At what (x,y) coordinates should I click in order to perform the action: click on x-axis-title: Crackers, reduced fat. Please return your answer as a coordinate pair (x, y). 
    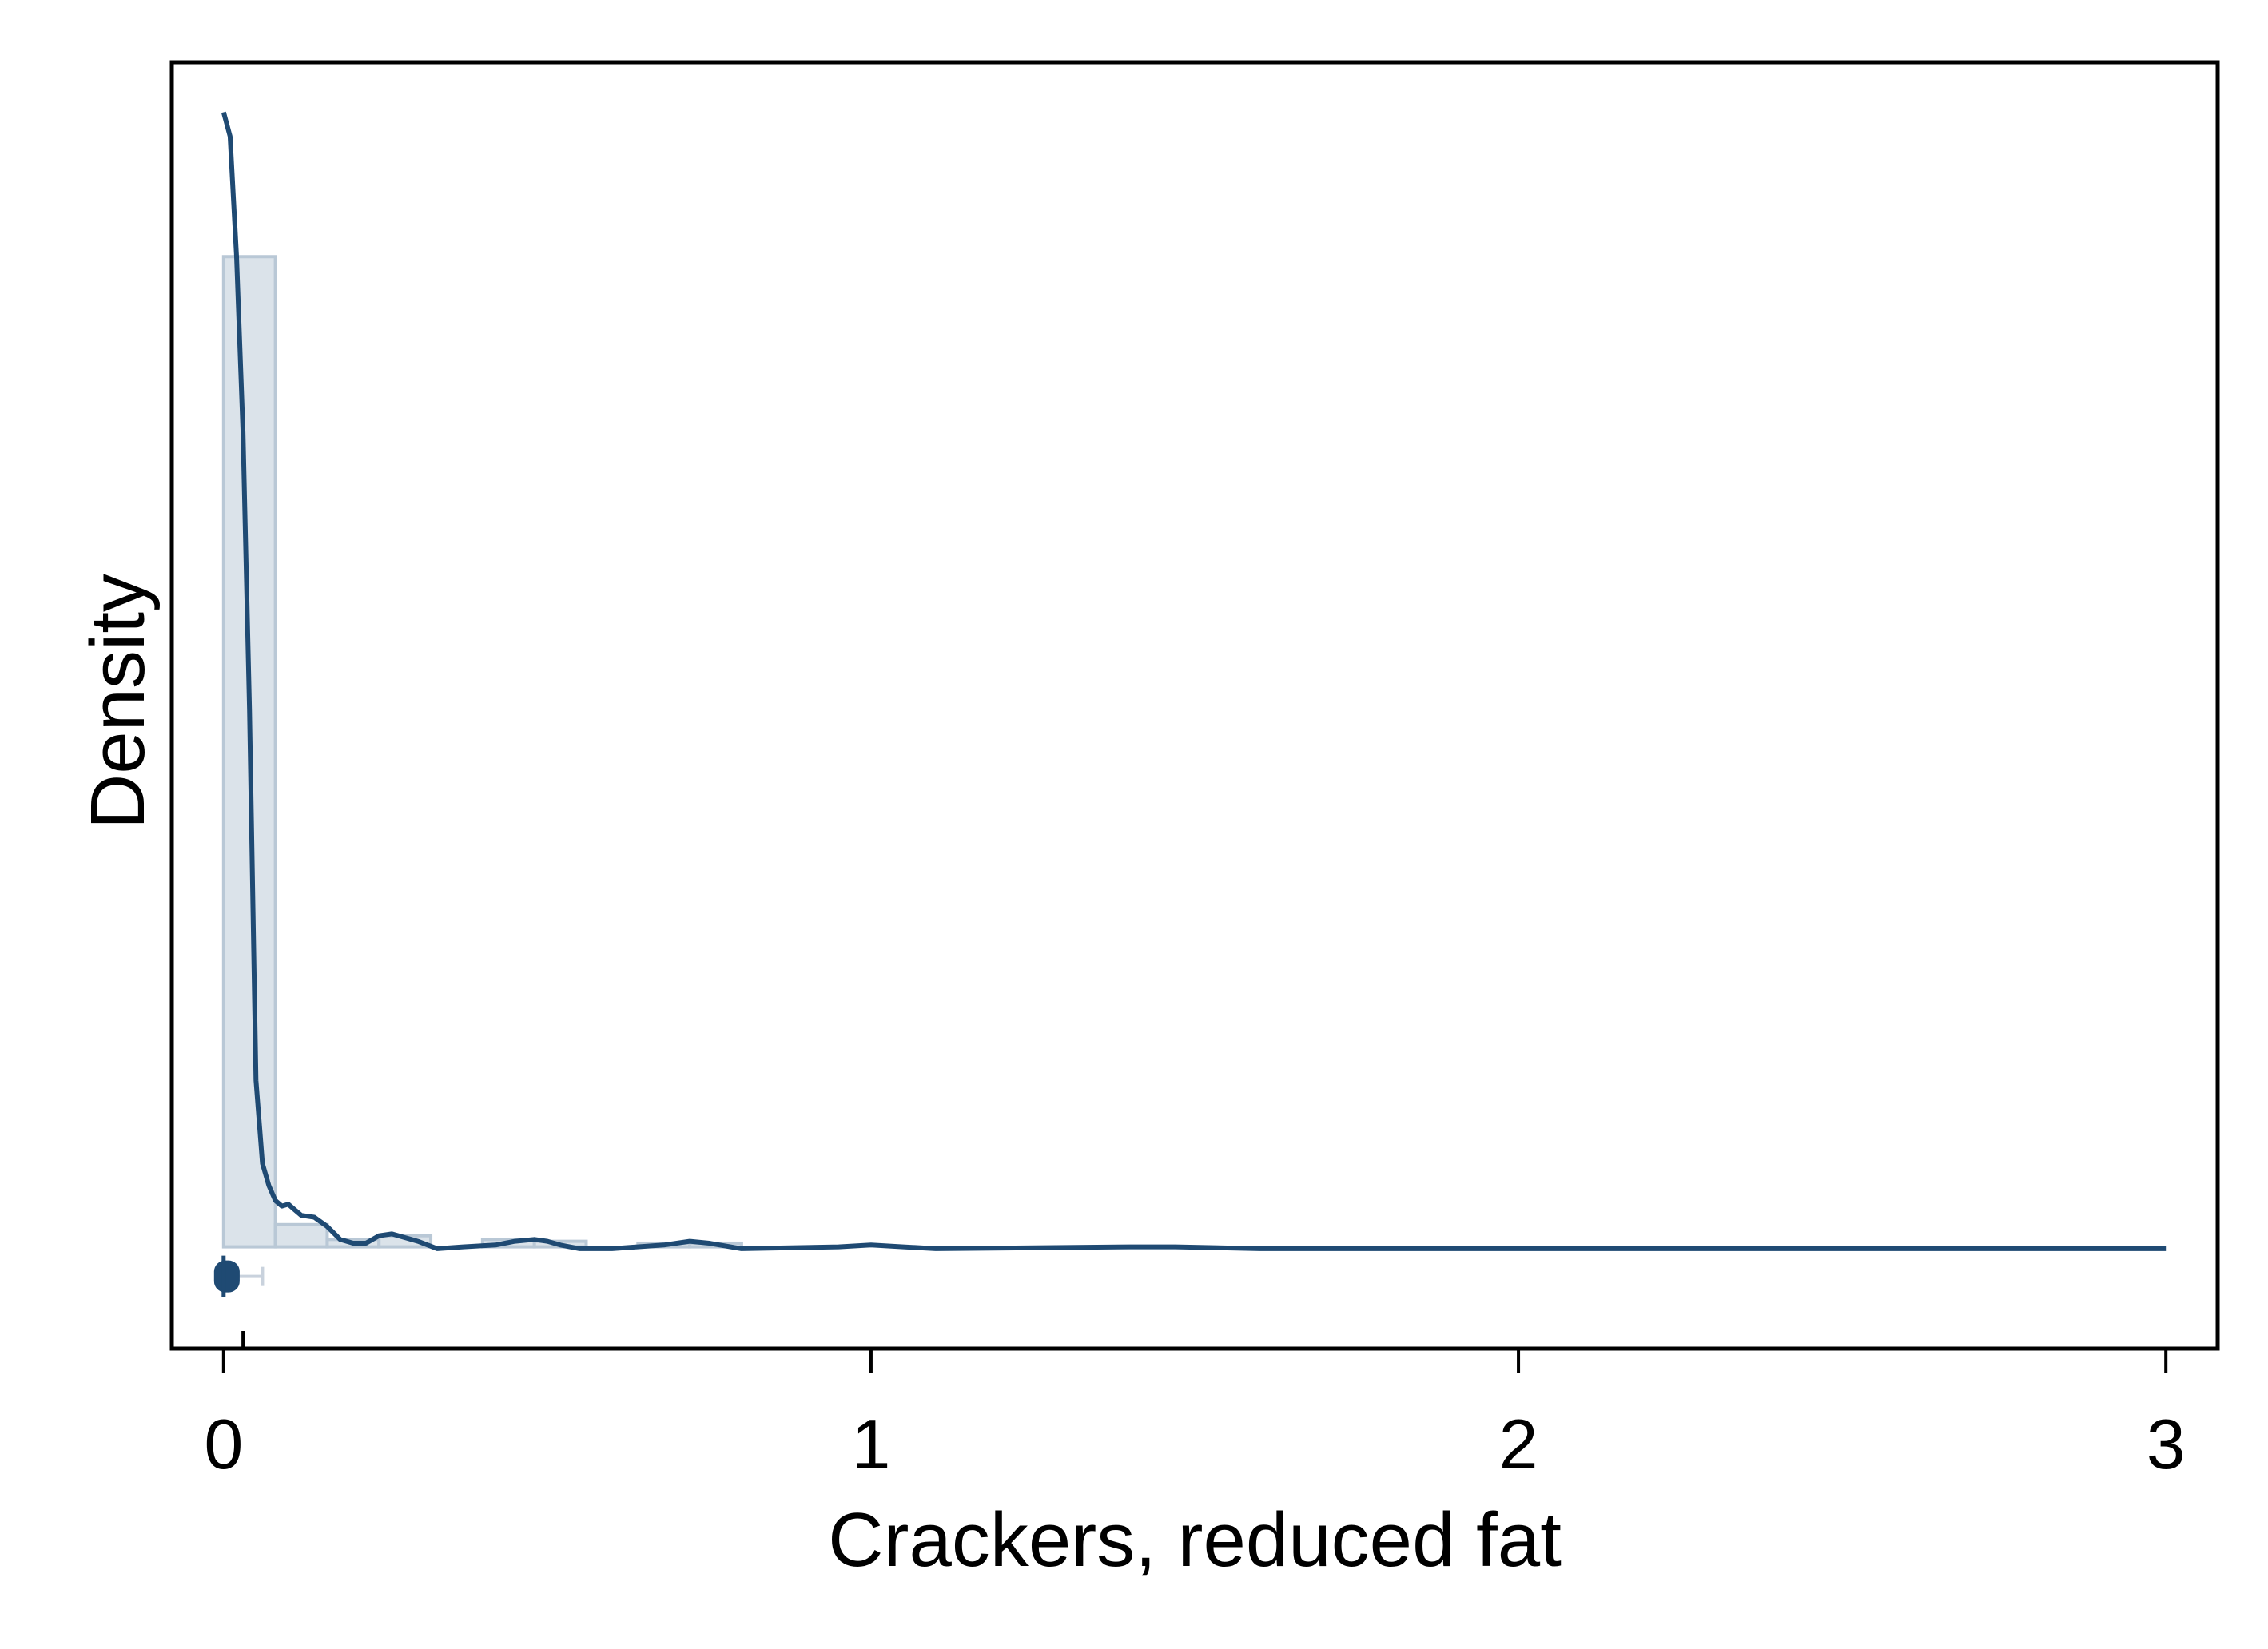
    Looking at the image, I should click on (1195, 1540).